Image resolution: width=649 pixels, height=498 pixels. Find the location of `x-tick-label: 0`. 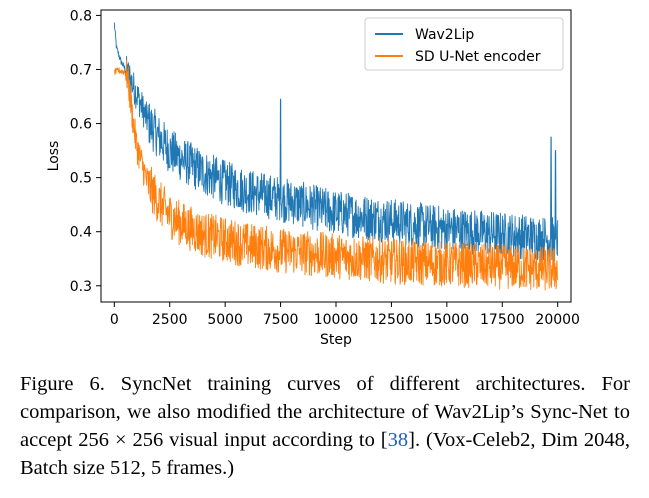

x-tick-label: 0 is located at coordinates (114, 320).